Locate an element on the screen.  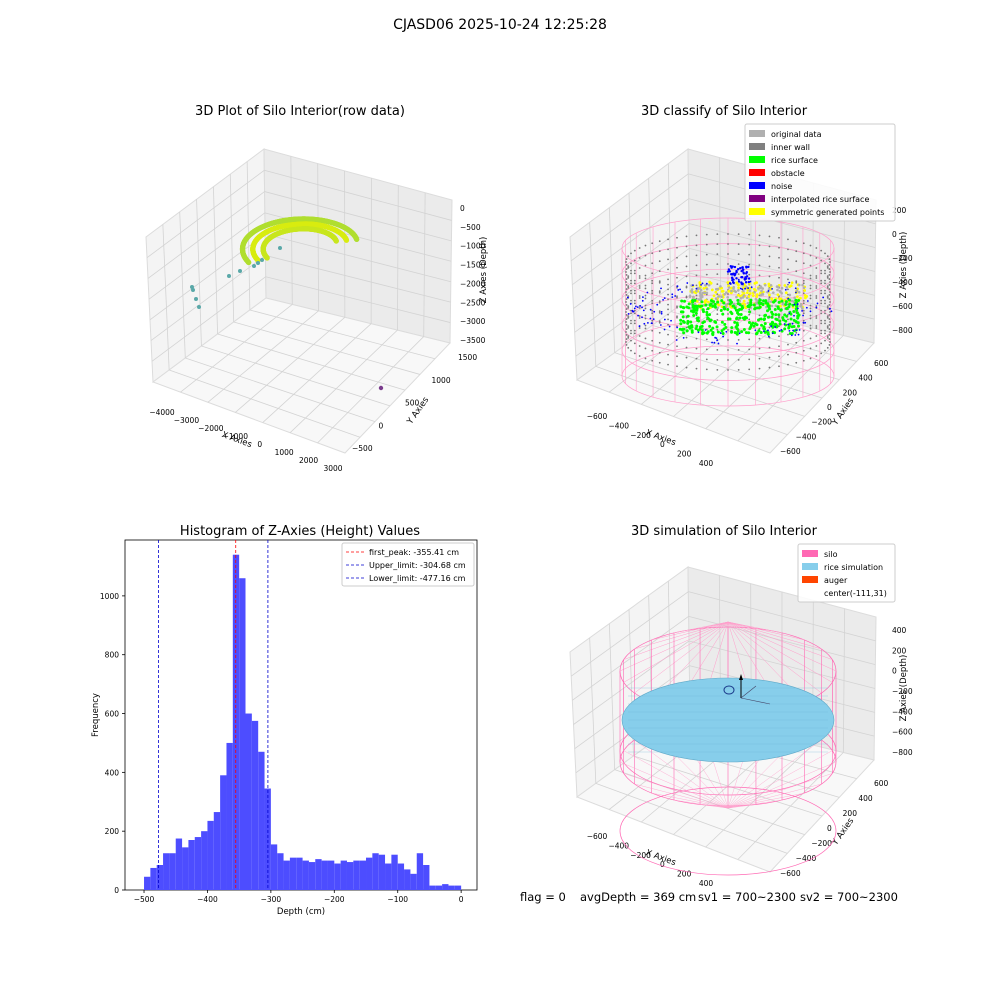
x-tick-label: 0 is located at coordinates (259, 444).